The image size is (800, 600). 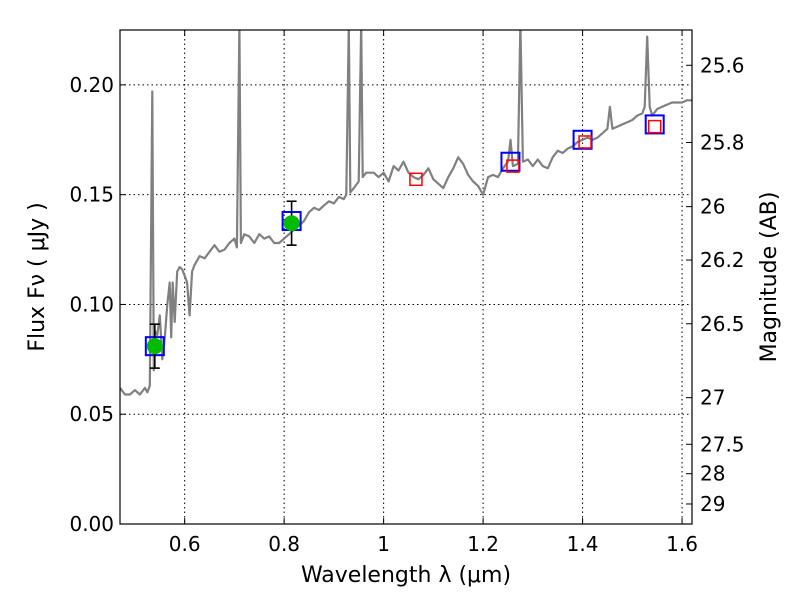 What do you see at coordinates (37, 276) in the screenshot?
I see `y-axis-label: Flux Fν ( μJy )` at bounding box center [37, 276].